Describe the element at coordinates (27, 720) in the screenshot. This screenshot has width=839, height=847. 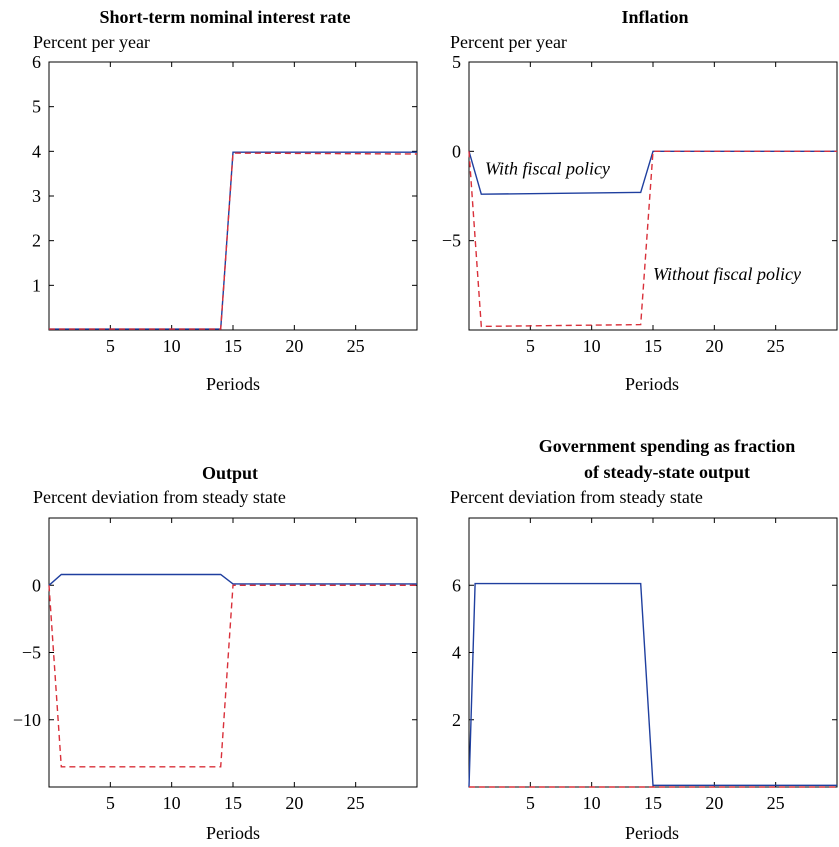
I see `y-tick-label: −10` at that location.